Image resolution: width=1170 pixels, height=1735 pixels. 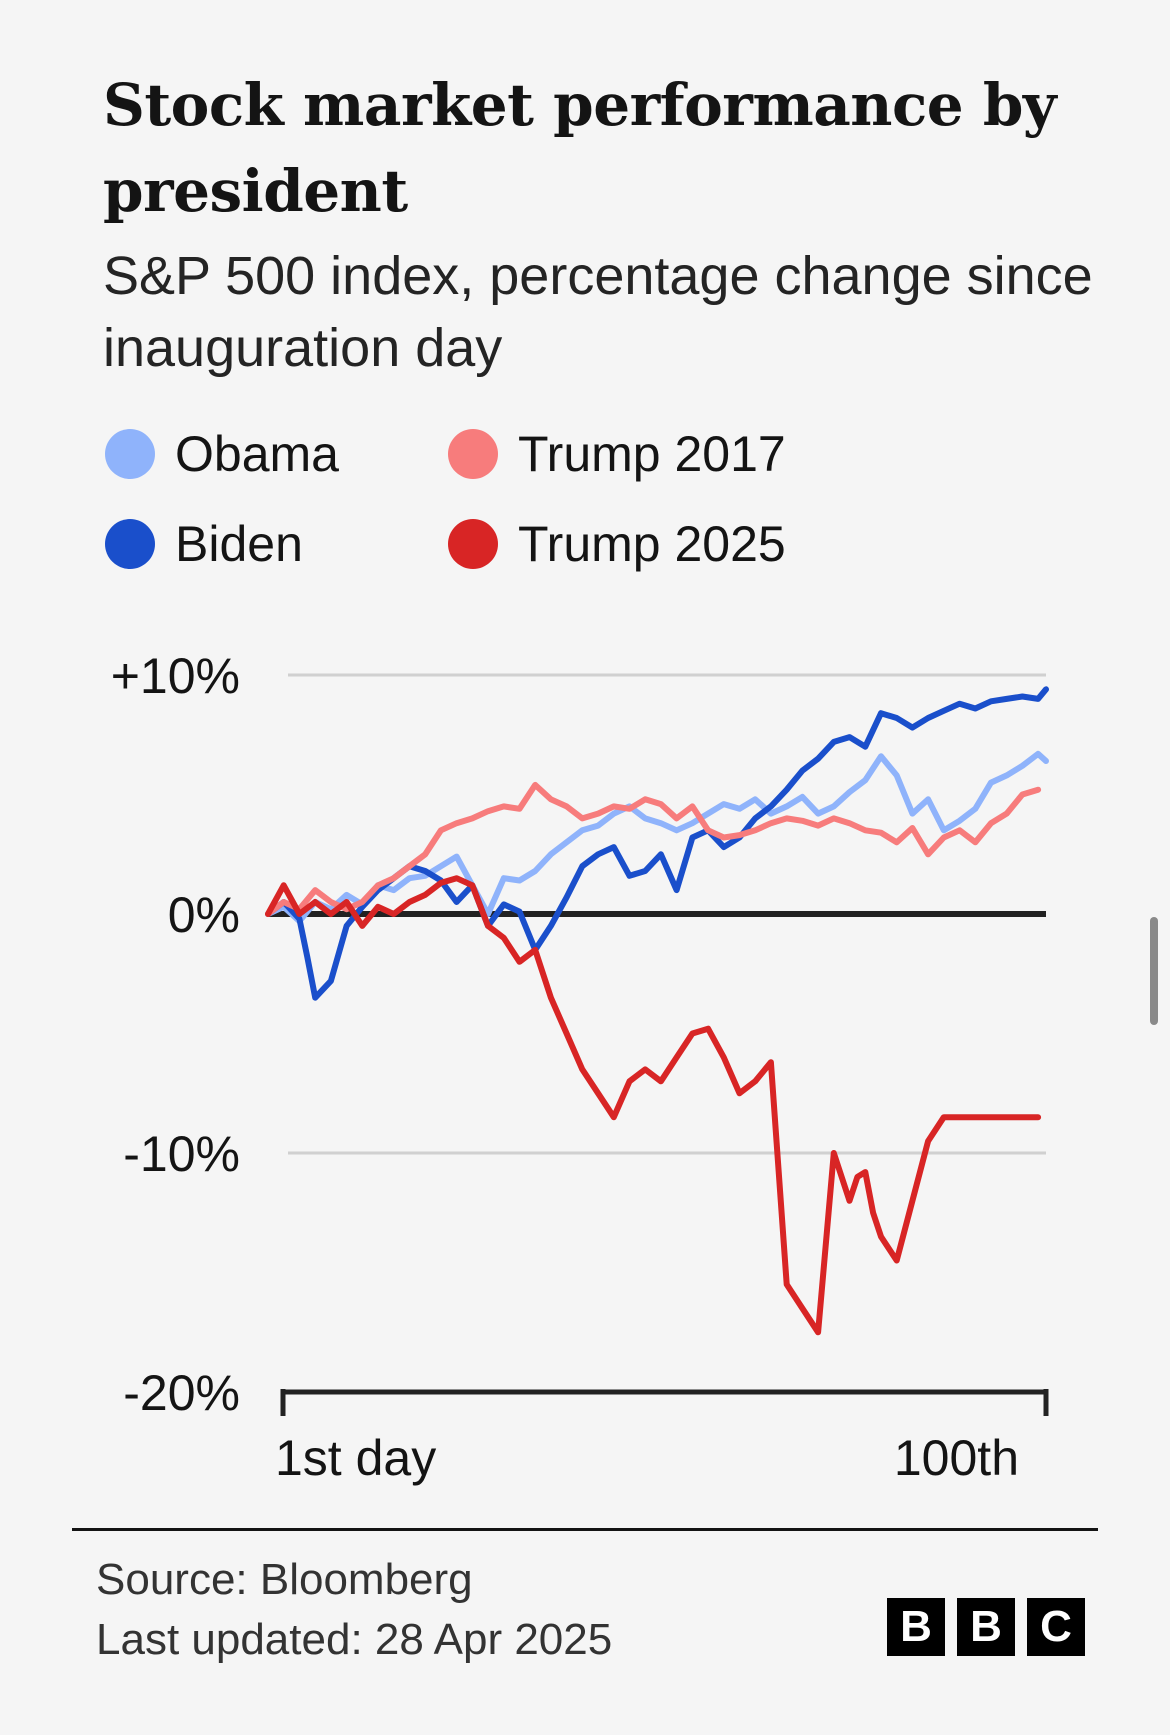 What do you see at coordinates (130, 544) in the screenshot?
I see `legend-swatch-biden` at bounding box center [130, 544].